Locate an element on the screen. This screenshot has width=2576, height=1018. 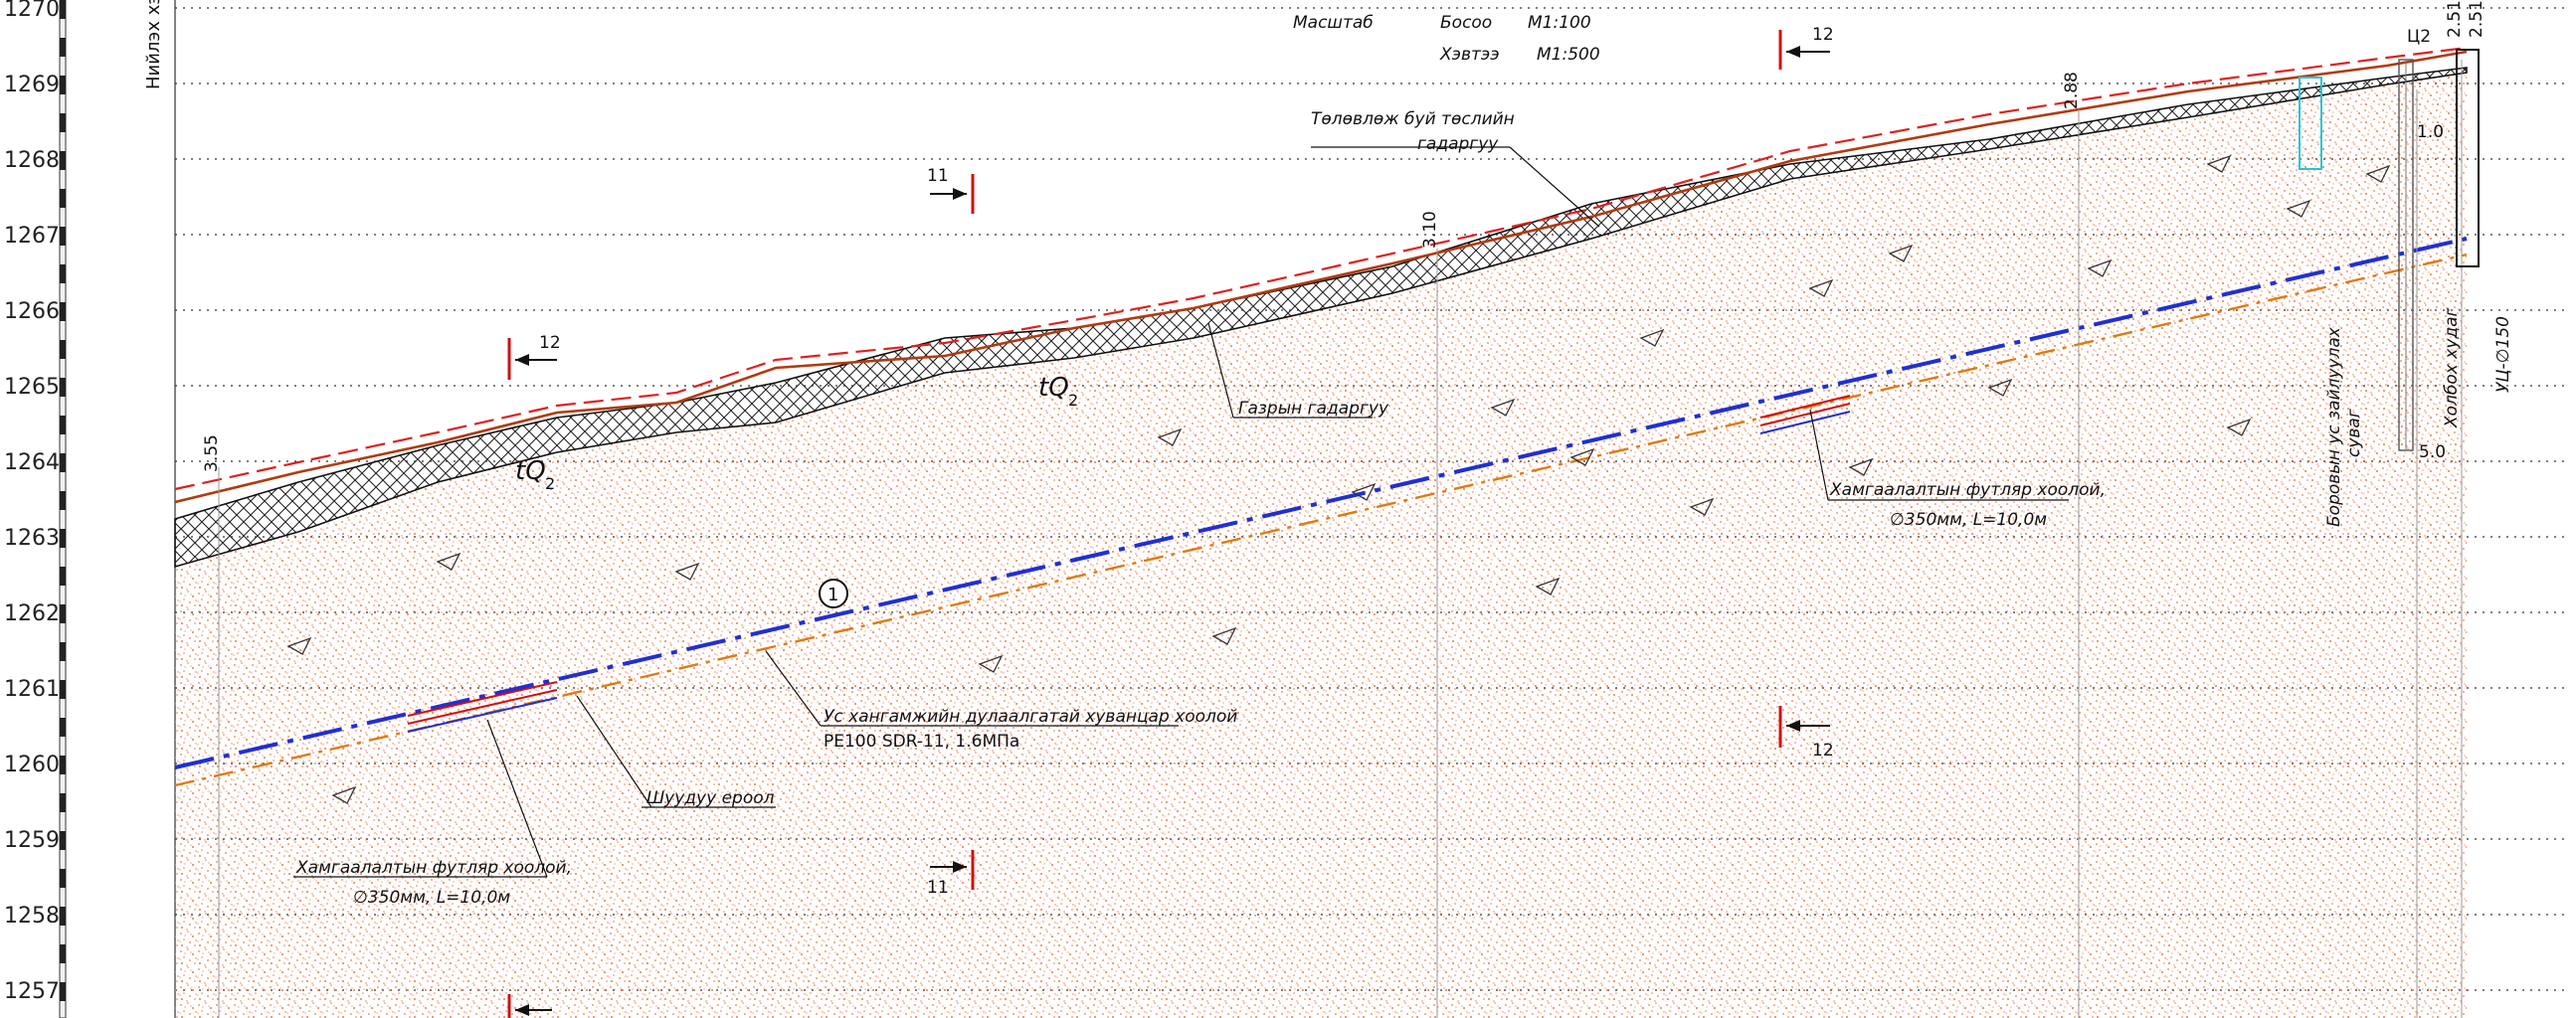
section-mark-12-top: 12 is located at coordinates (1806, 47).